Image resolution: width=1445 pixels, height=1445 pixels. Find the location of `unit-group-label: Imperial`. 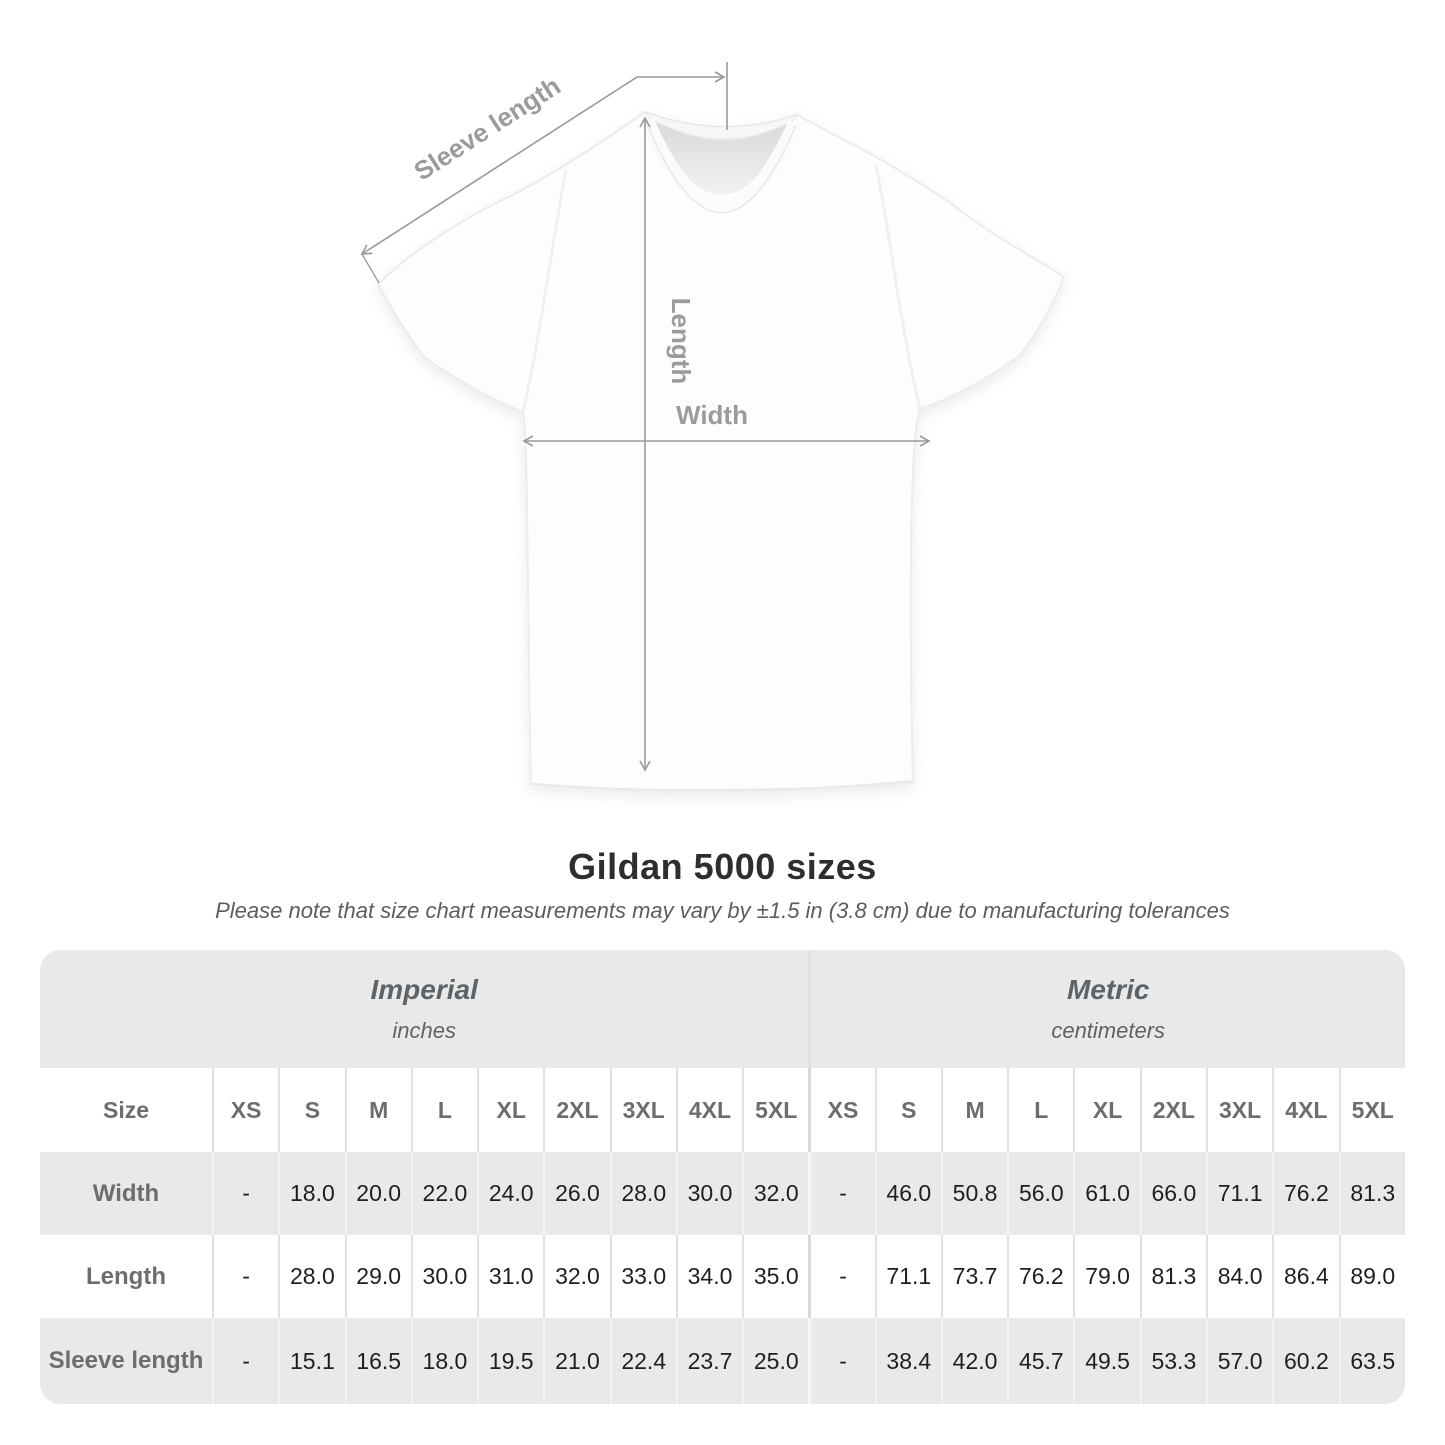

unit-group-label: Imperial is located at coordinates (424, 989).